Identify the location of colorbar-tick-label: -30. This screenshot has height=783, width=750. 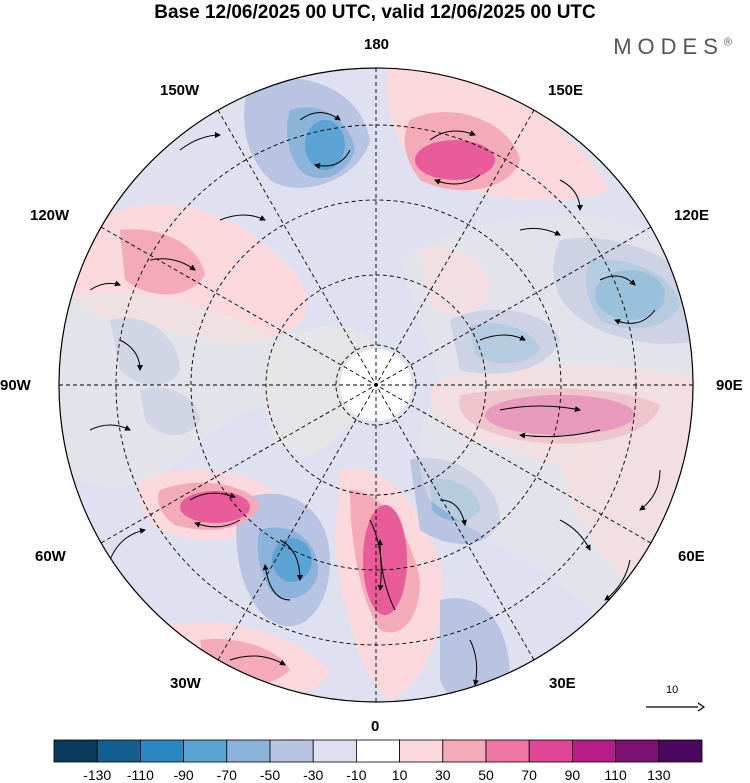
(313, 775).